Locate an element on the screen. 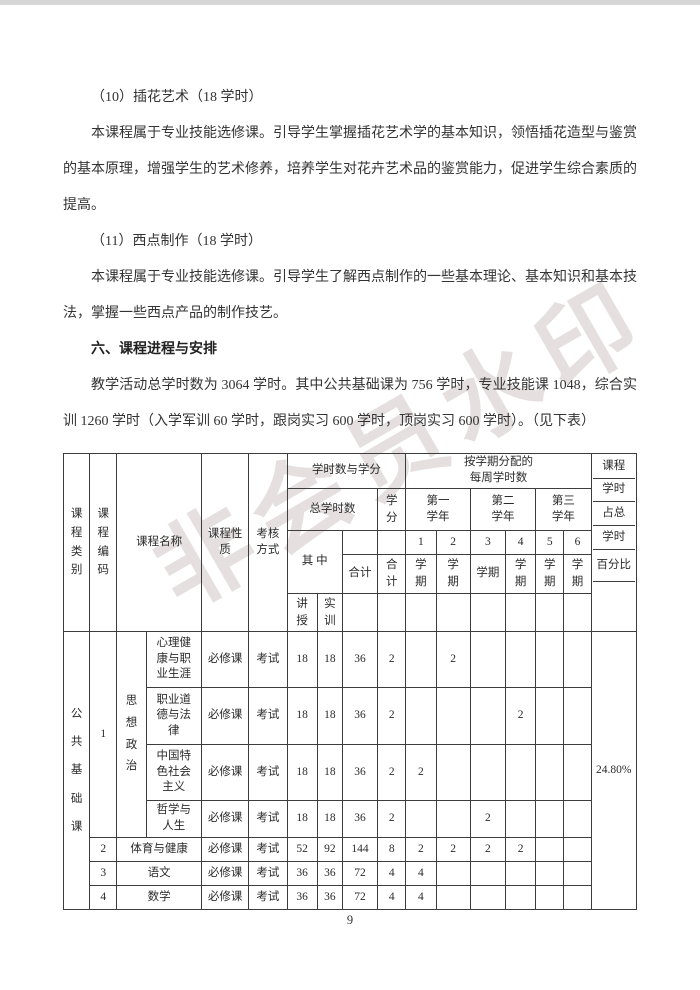 This screenshot has height=990, width=700. header-row-2: 总学时数 学分 第一学年 第二学年 第三学年 is located at coordinates (350, 509).